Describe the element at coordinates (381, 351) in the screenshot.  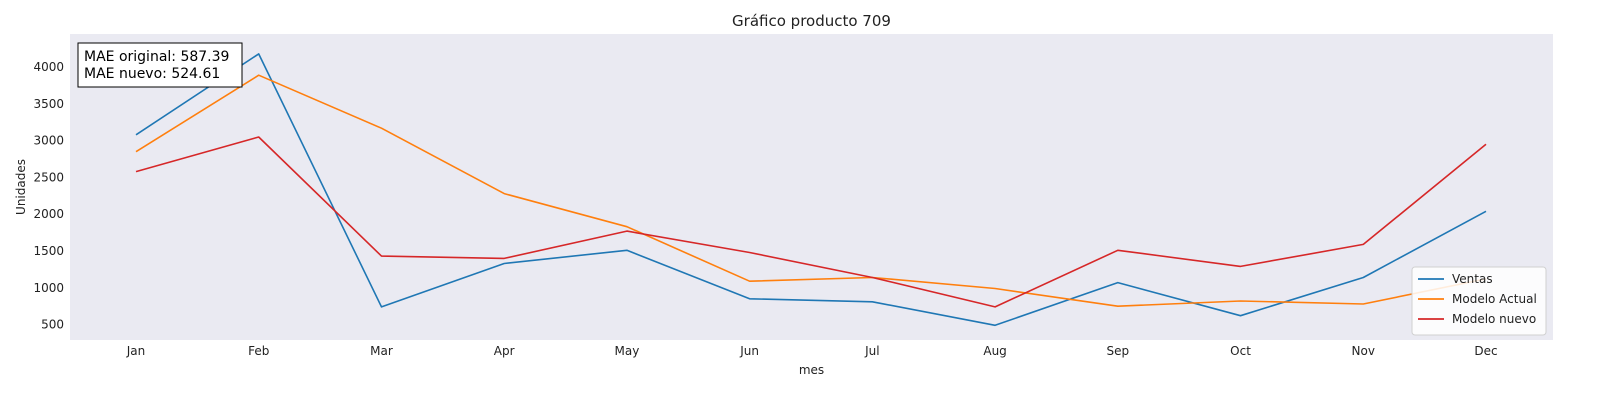
I see `x-tick-label: Mar` at that location.